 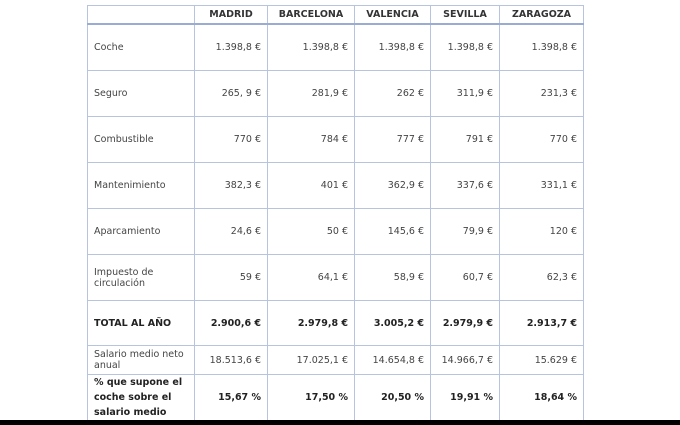 I want to click on row-label: Impuesto de circulación, so click(x=141, y=277).